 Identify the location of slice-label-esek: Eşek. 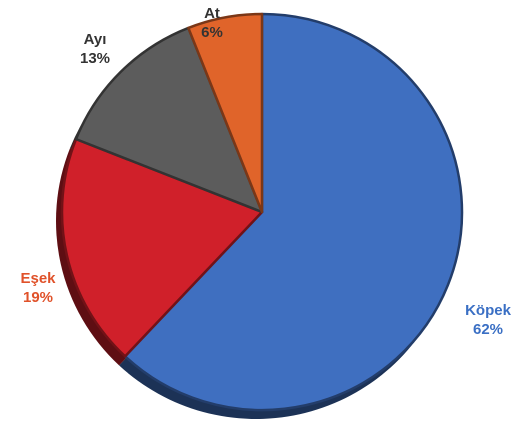
(38, 278).